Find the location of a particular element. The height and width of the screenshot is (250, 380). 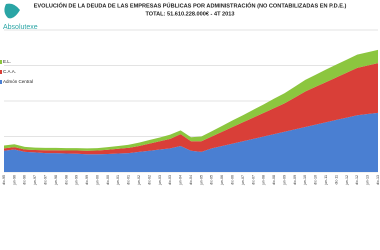

legend-label: E.L. is located at coordinates (7, 61).